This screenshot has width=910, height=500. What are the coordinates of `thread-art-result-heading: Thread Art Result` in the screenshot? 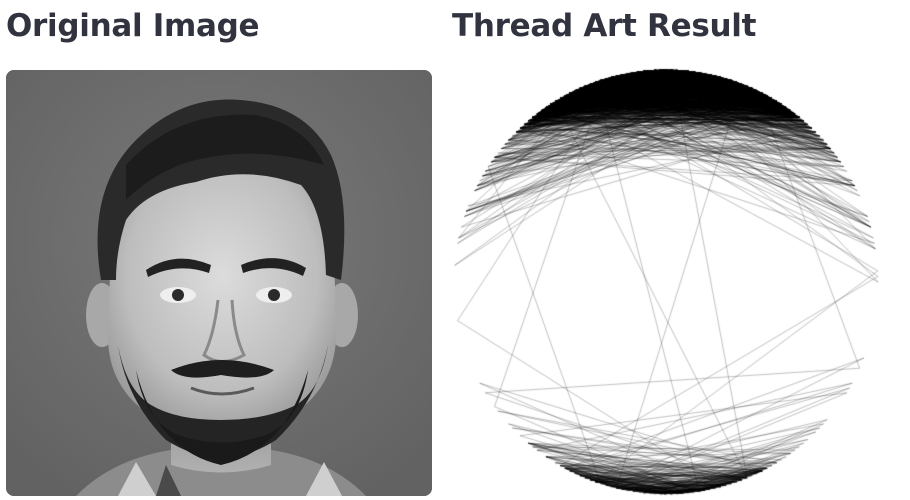 It's located at (604, 26).